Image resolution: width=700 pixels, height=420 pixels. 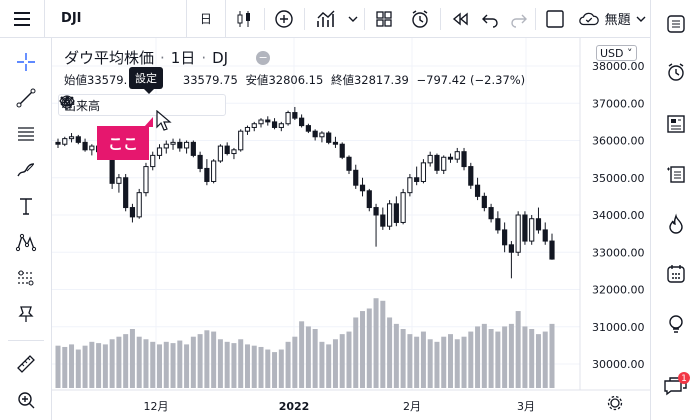 What do you see at coordinates (156, 406) in the screenshot?
I see `x-axis-label: 12月` at bounding box center [156, 406].